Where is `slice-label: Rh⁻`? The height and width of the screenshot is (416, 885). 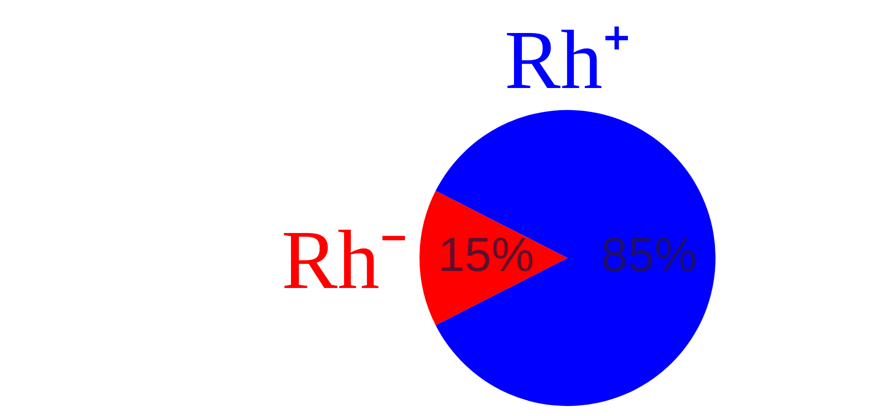 slice-label: Rh⁻ is located at coordinates (344, 260).